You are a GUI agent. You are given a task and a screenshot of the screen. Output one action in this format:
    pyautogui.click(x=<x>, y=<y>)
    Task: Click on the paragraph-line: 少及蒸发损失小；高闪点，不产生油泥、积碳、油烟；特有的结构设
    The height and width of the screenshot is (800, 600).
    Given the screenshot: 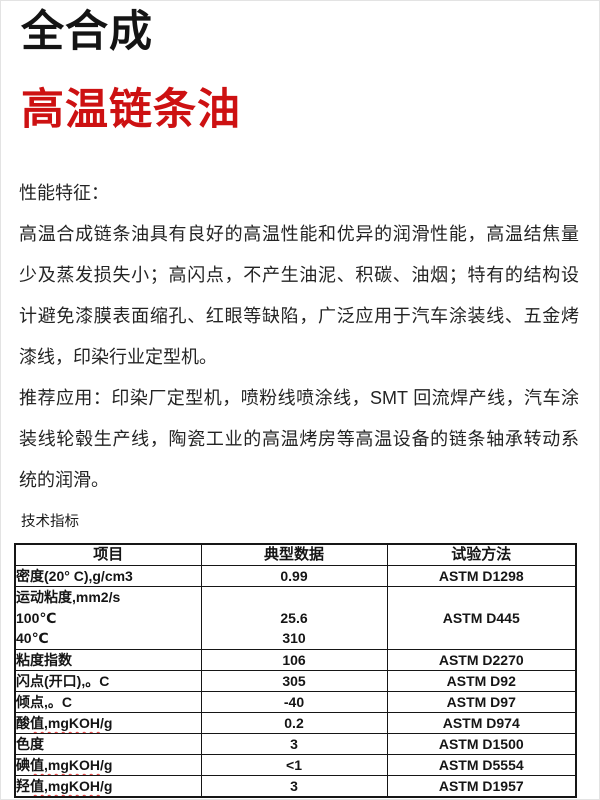 What is the action you would take?
    pyautogui.click(x=299, y=275)
    